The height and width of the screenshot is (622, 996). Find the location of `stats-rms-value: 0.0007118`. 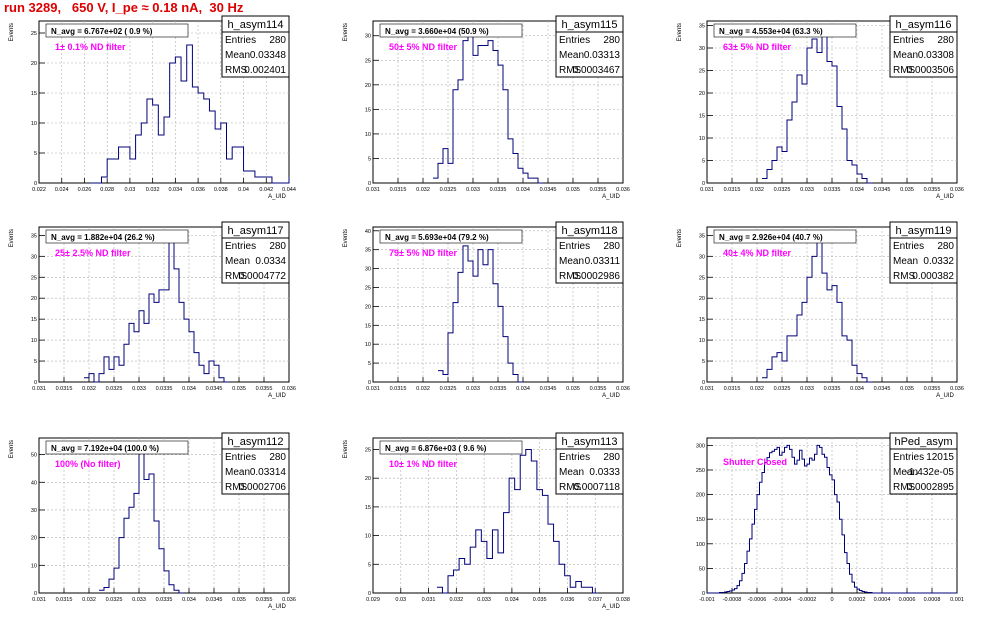

stats-rms-value: 0.0007118 is located at coordinates (596, 487).